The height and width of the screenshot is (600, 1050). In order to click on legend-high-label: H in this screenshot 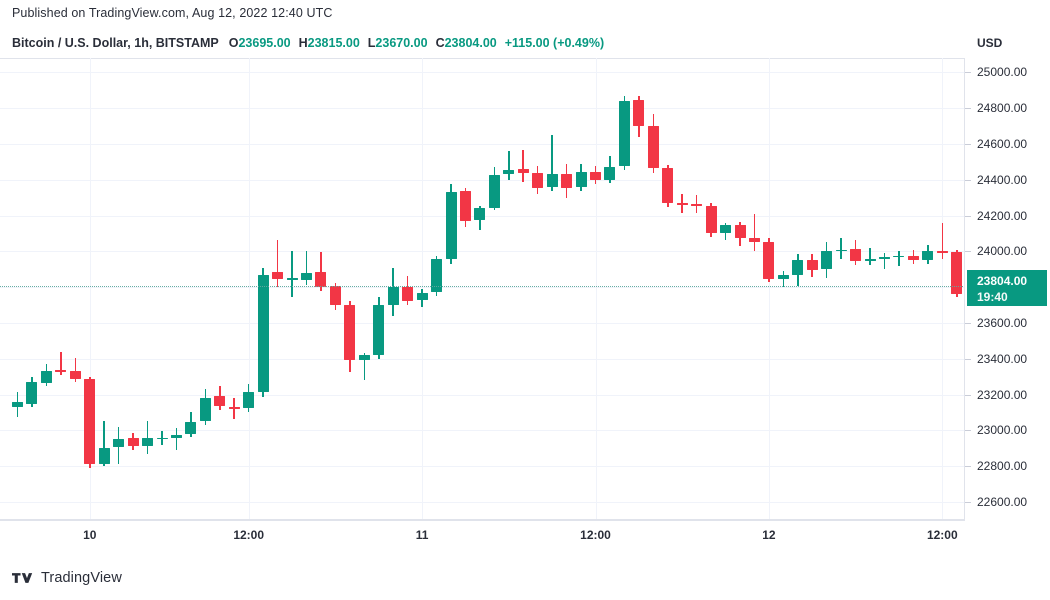, I will do `click(303, 43)`.